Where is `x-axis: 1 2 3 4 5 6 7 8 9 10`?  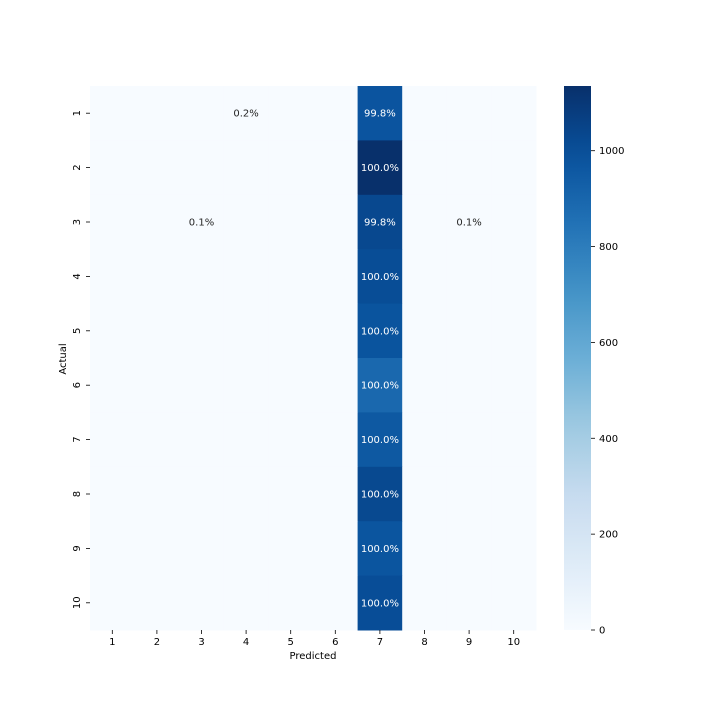
x-axis: 1 2 3 4 5 6 7 8 9 10 is located at coordinates (314, 639).